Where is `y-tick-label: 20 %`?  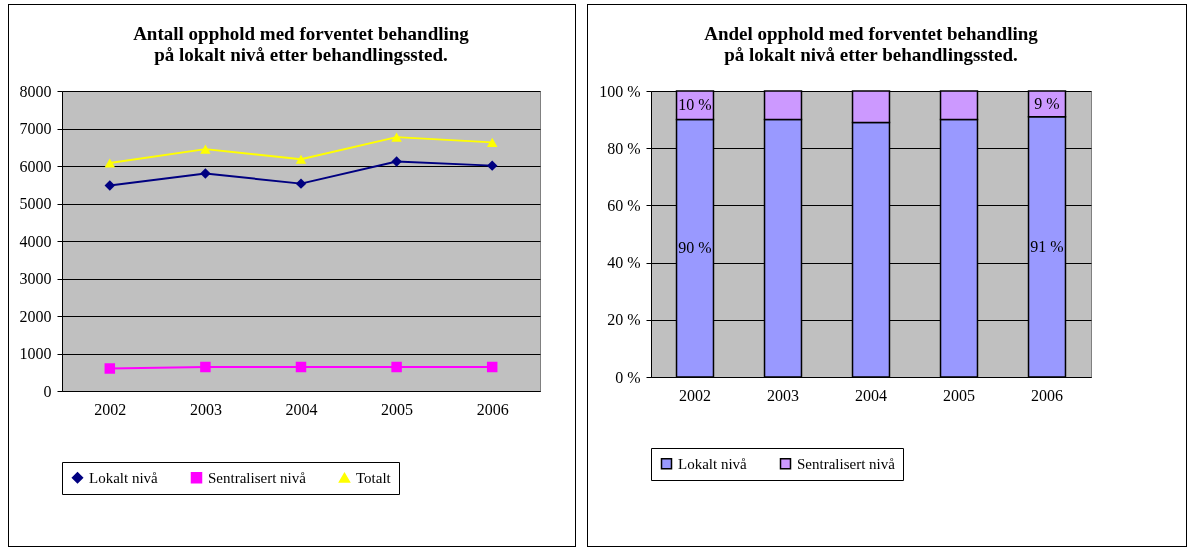
y-tick-label: 20 % is located at coordinates (624, 320).